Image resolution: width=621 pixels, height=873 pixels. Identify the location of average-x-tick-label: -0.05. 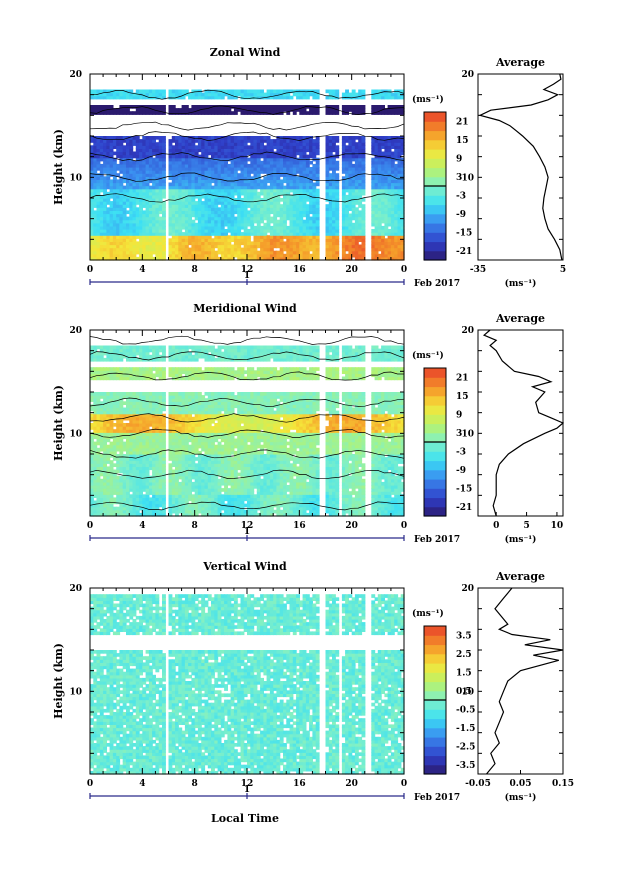
(478, 784).